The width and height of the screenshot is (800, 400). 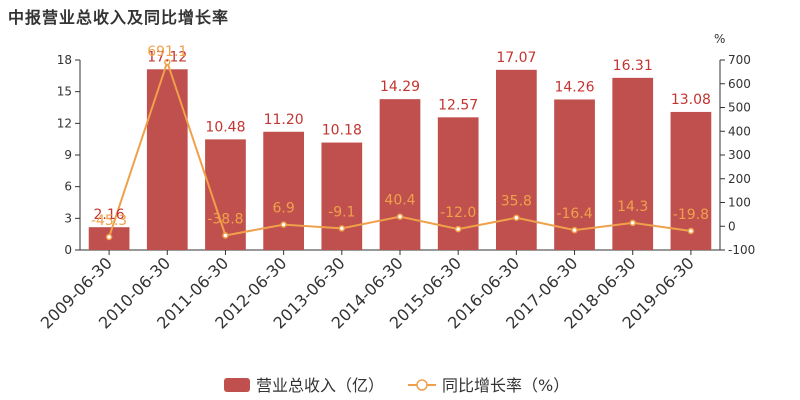 What do you see at coordinates (64, 123) in the screenshot?
I see `y-left-tick-label: 12` at bounding box center [64, 123].